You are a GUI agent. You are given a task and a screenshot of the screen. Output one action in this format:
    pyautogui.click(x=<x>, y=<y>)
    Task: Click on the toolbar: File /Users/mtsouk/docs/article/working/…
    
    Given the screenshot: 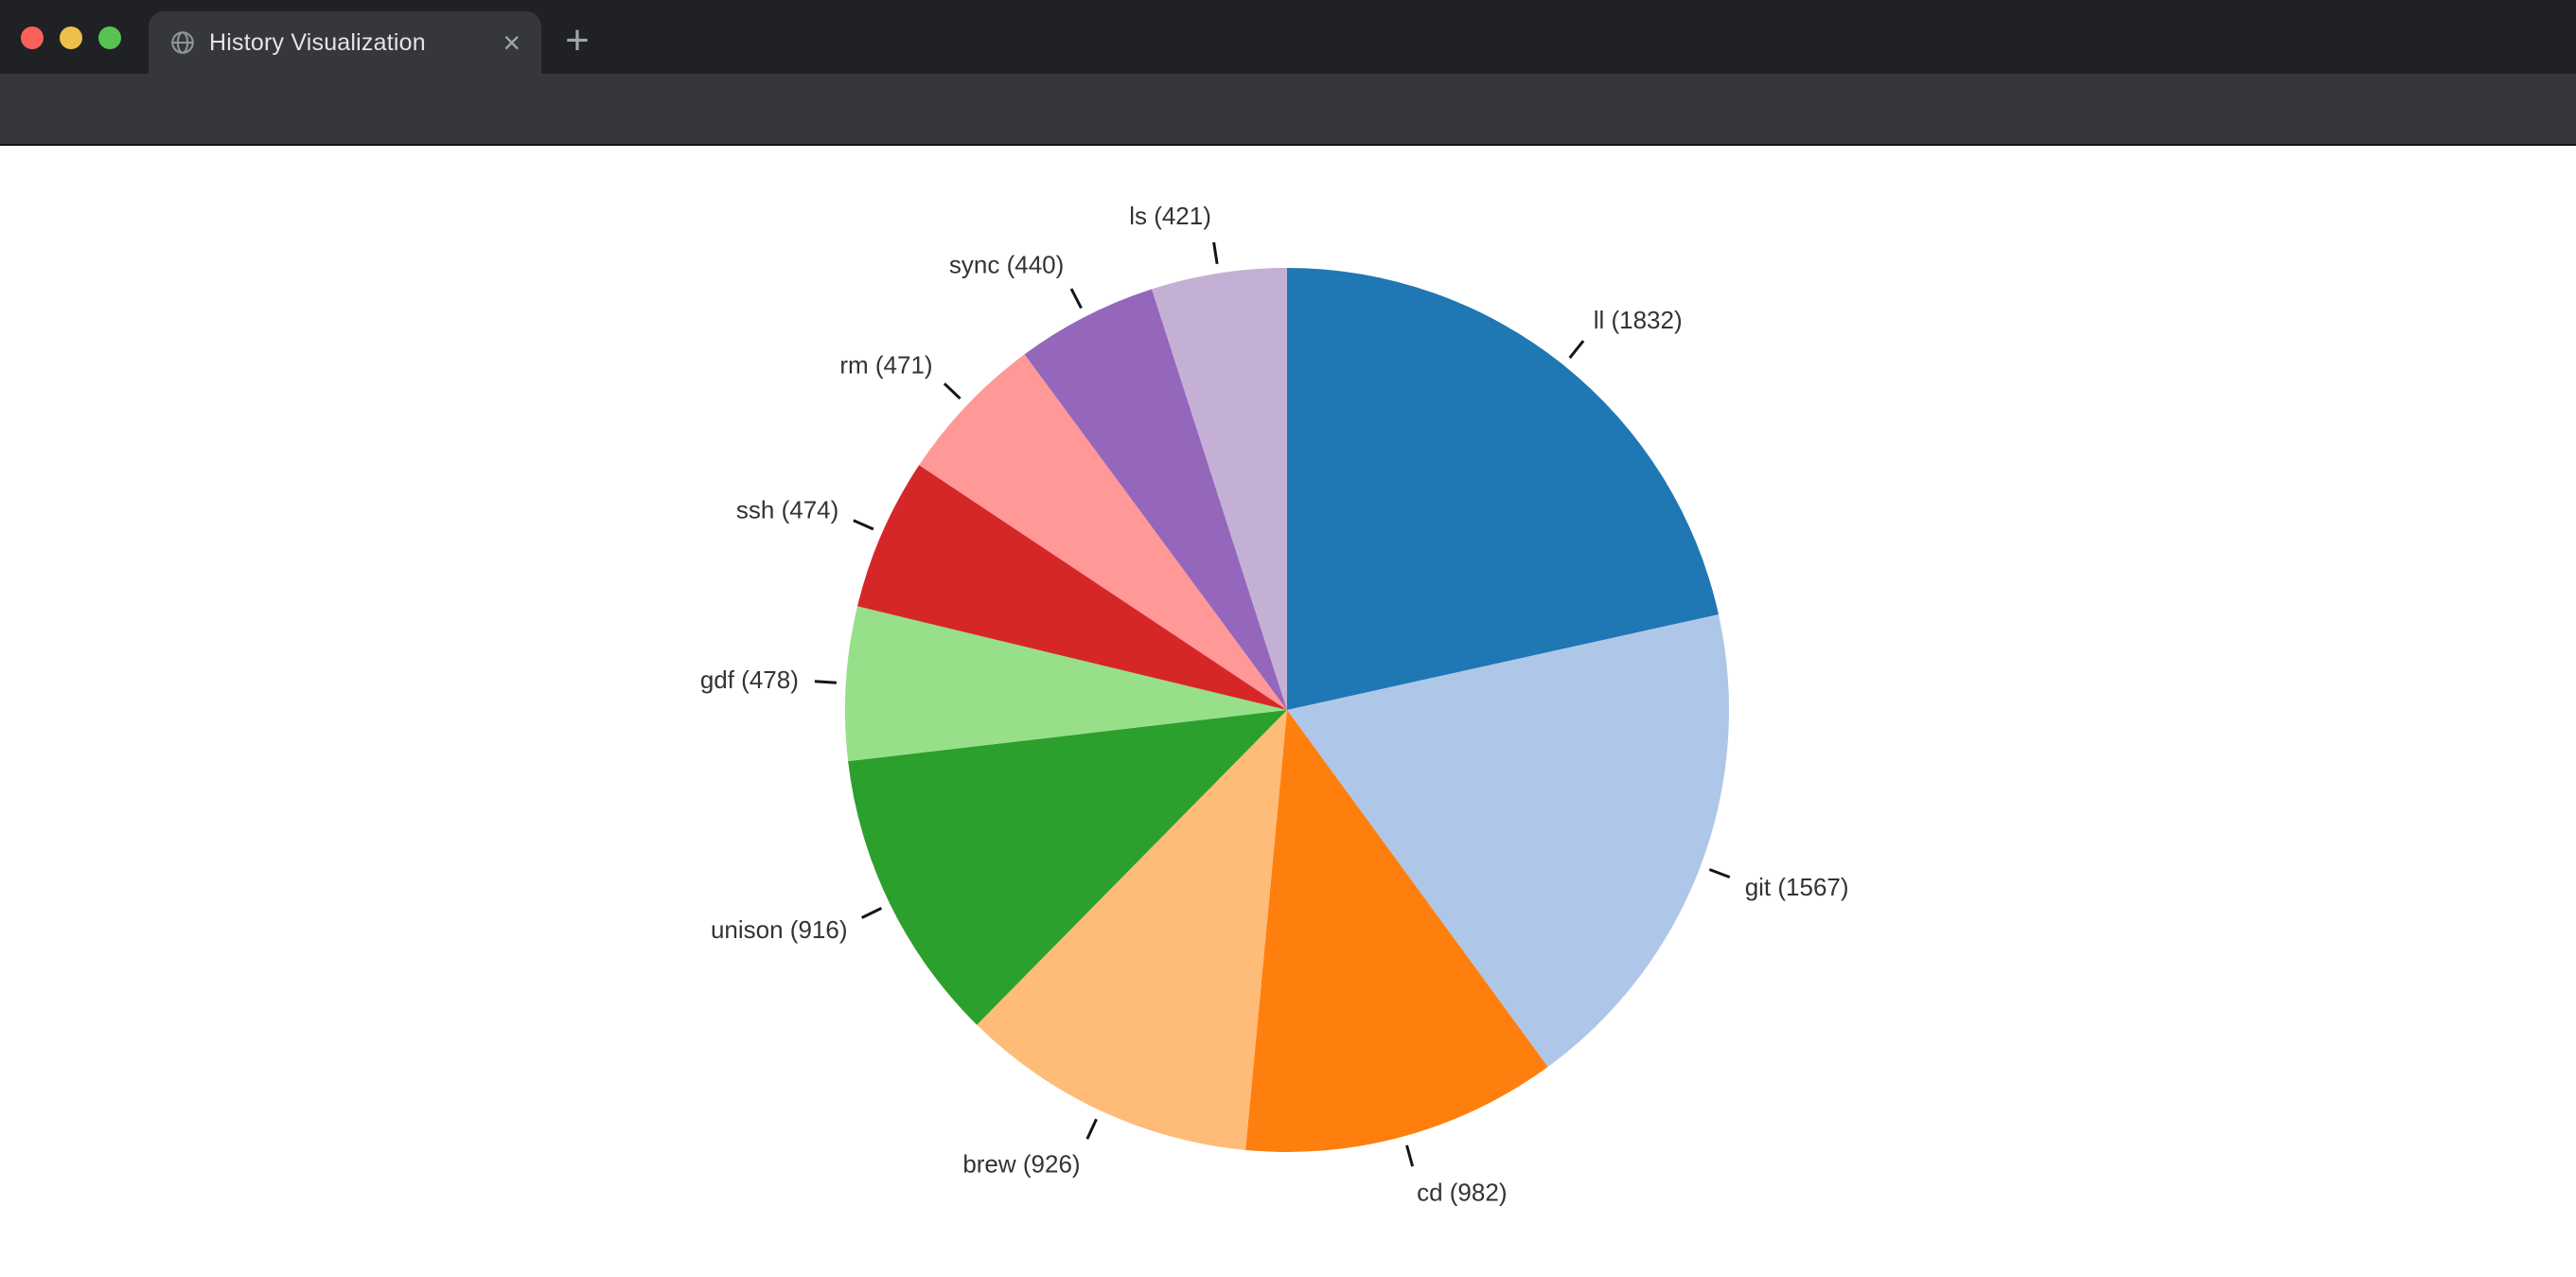 What is the action you would take?
    pyautogui.click(x=1288, y=140)
    